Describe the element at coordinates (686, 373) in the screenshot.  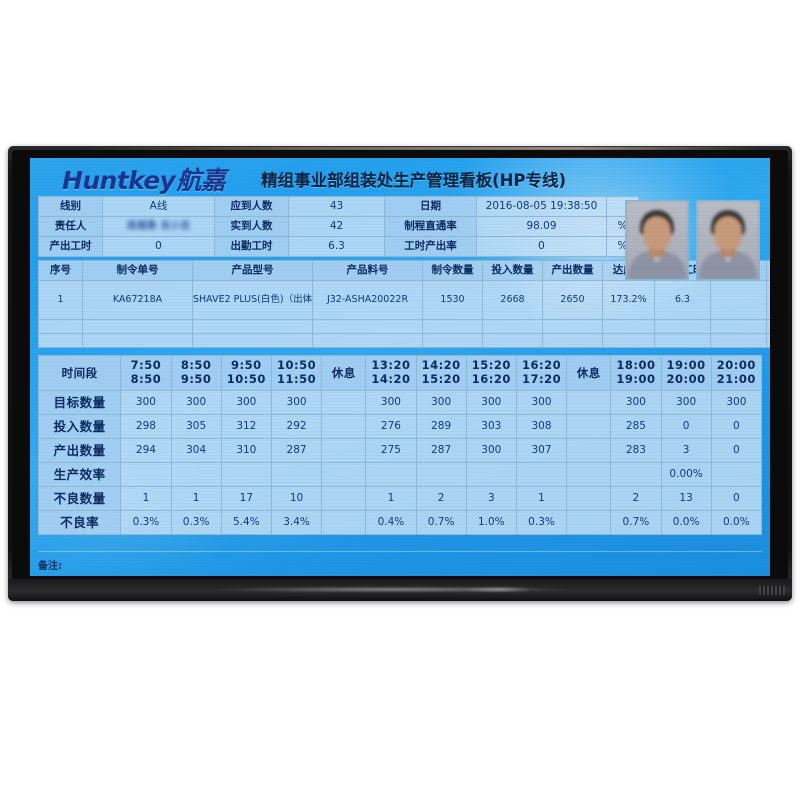
I see `period-header: 19:00 20:00` at that location.